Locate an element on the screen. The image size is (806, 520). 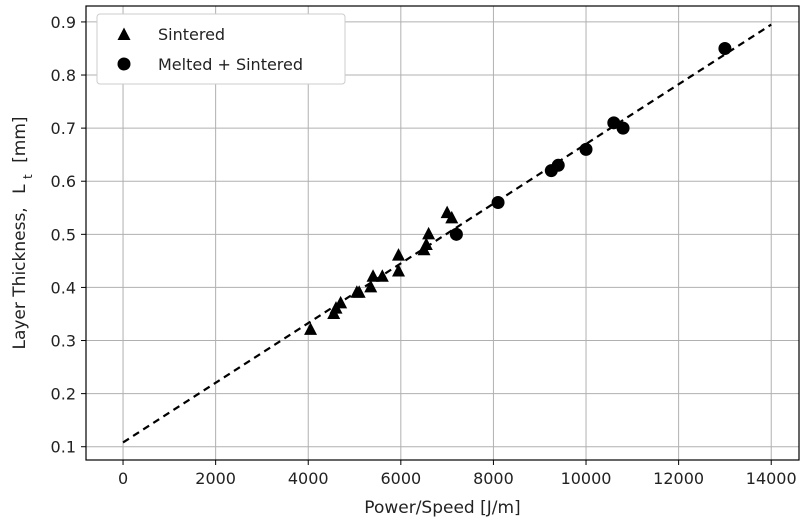
y-tick-label: 0.5 is located at coordinates (63, 234).